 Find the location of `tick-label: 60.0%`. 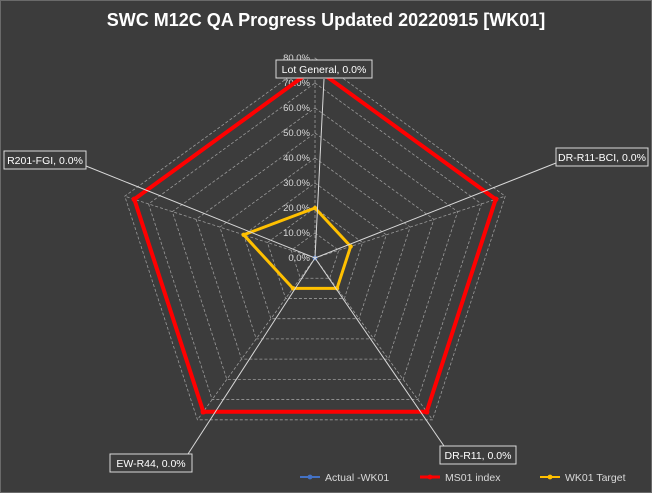

tick-label: 60.0% is located at coordinates (296, 108).